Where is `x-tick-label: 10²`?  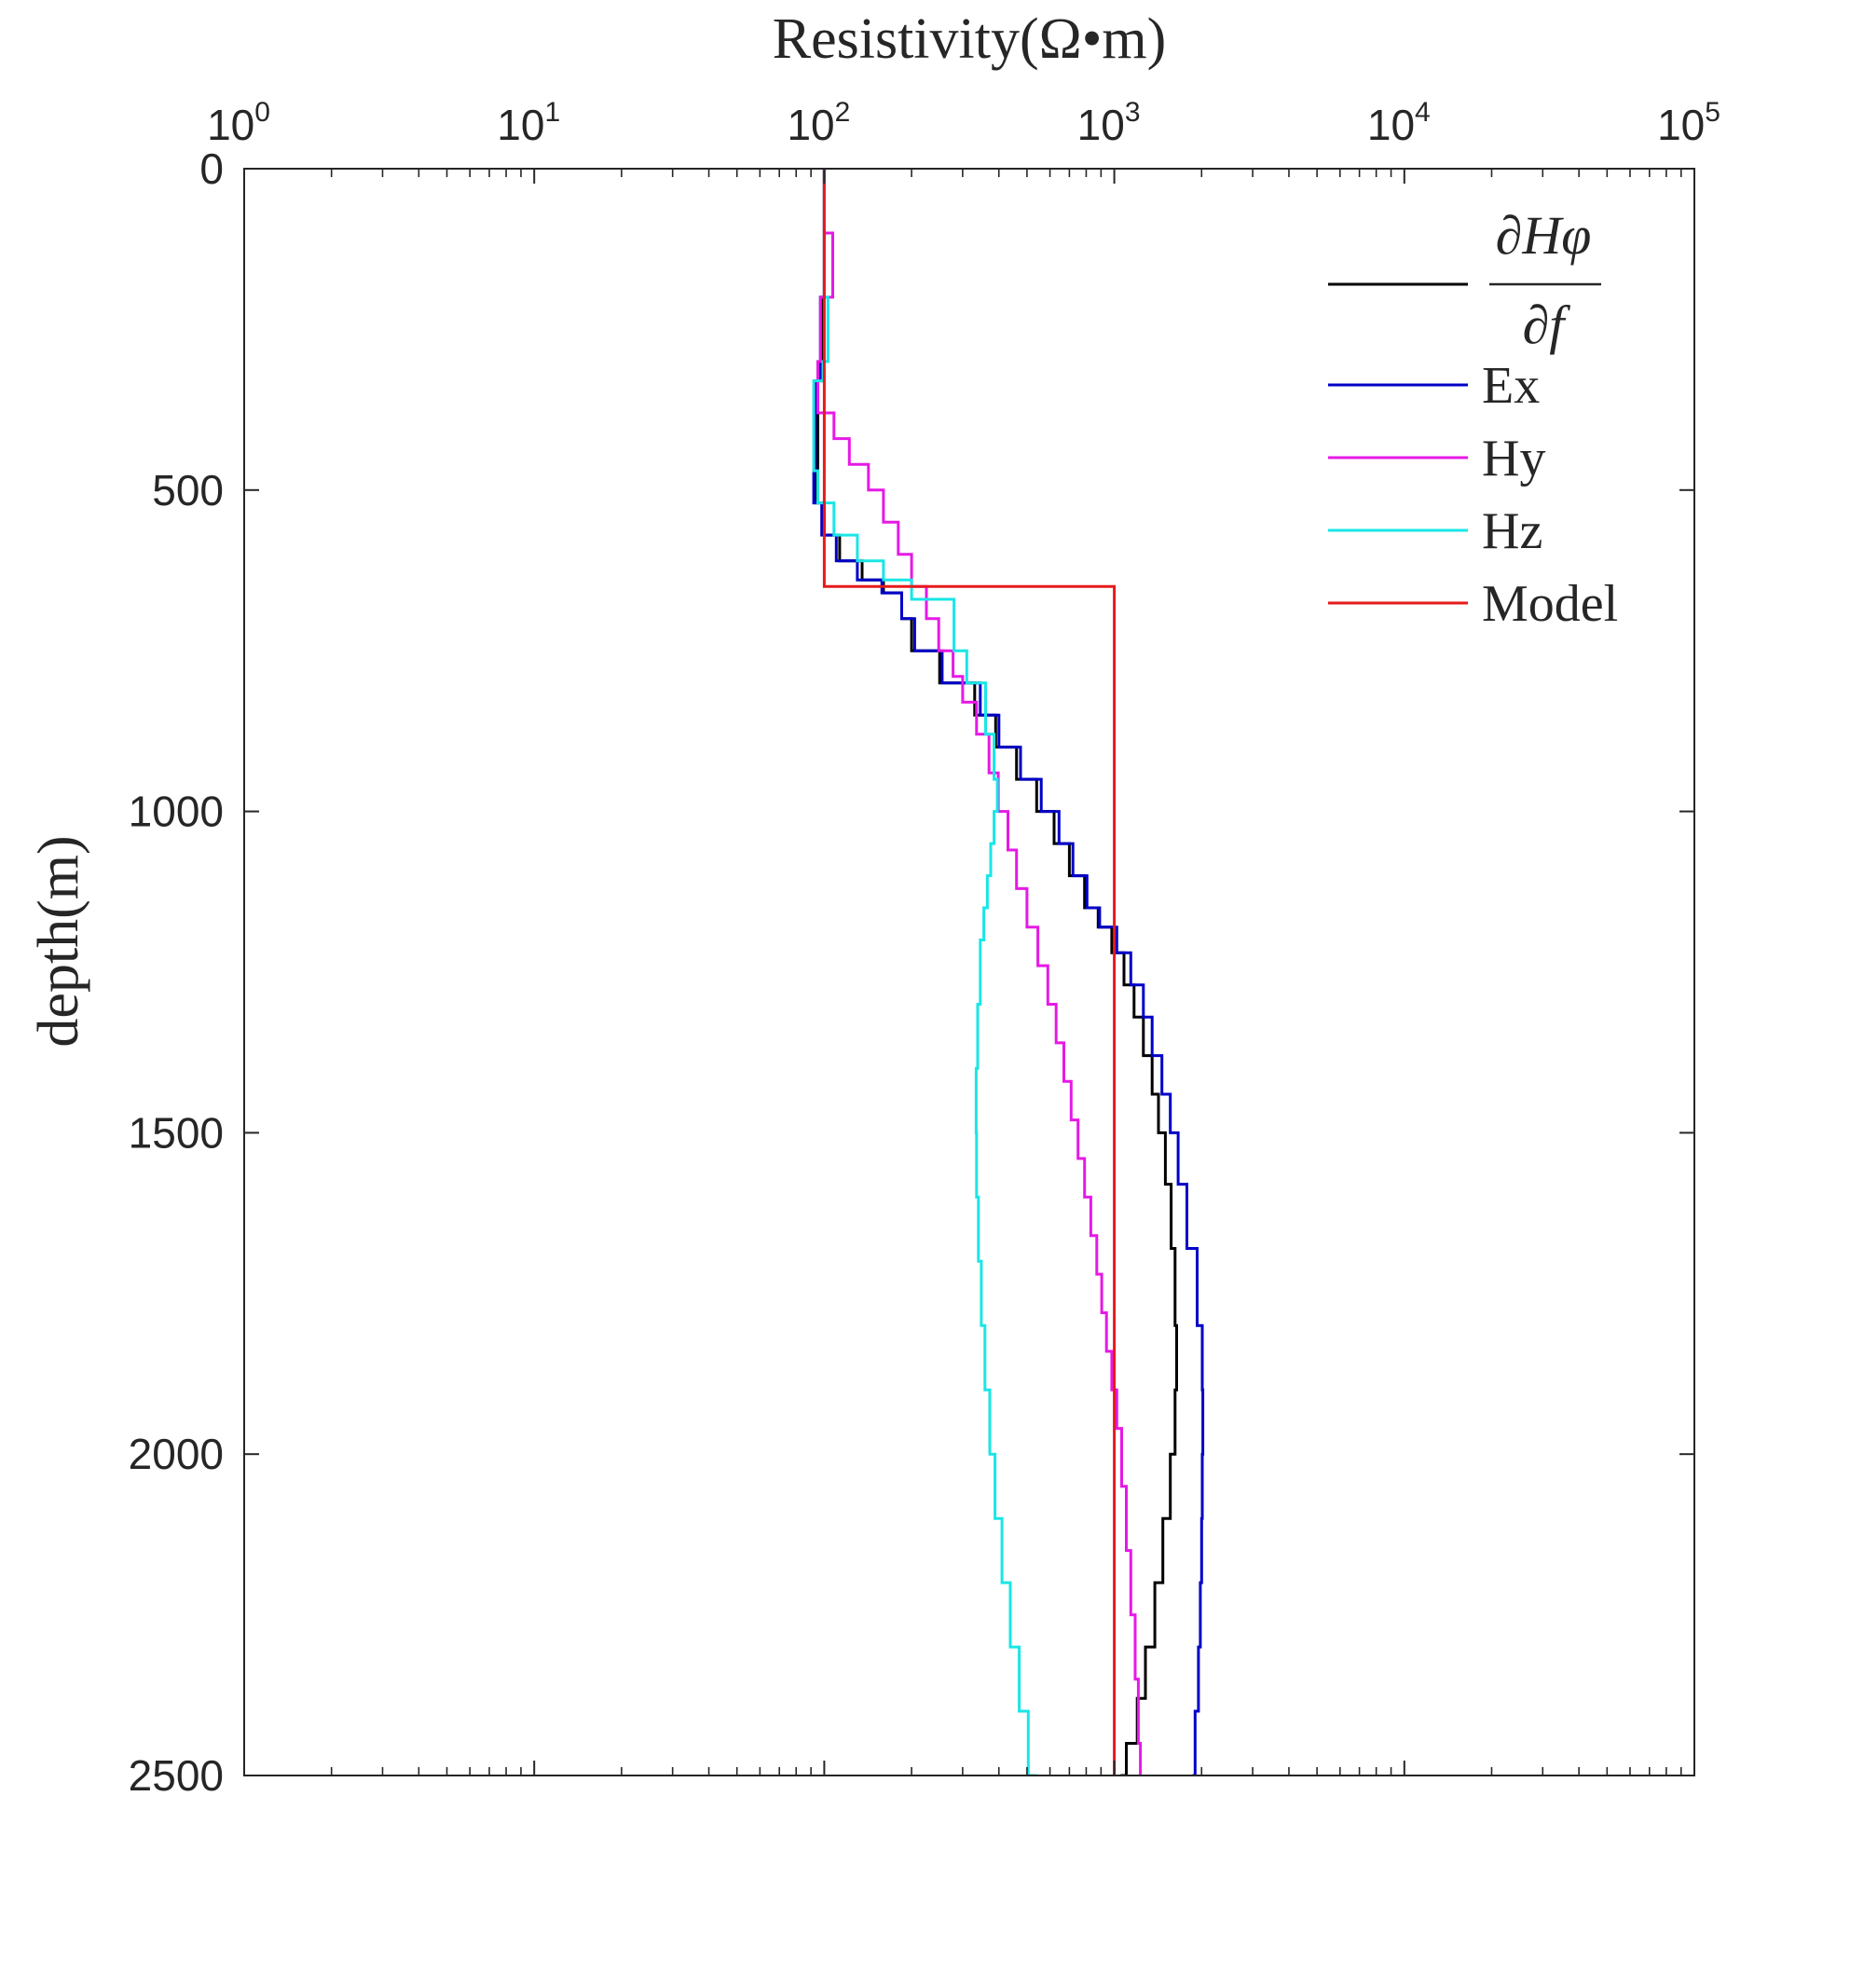
x-tick-label: 10² is located at coordinates (818, 123).